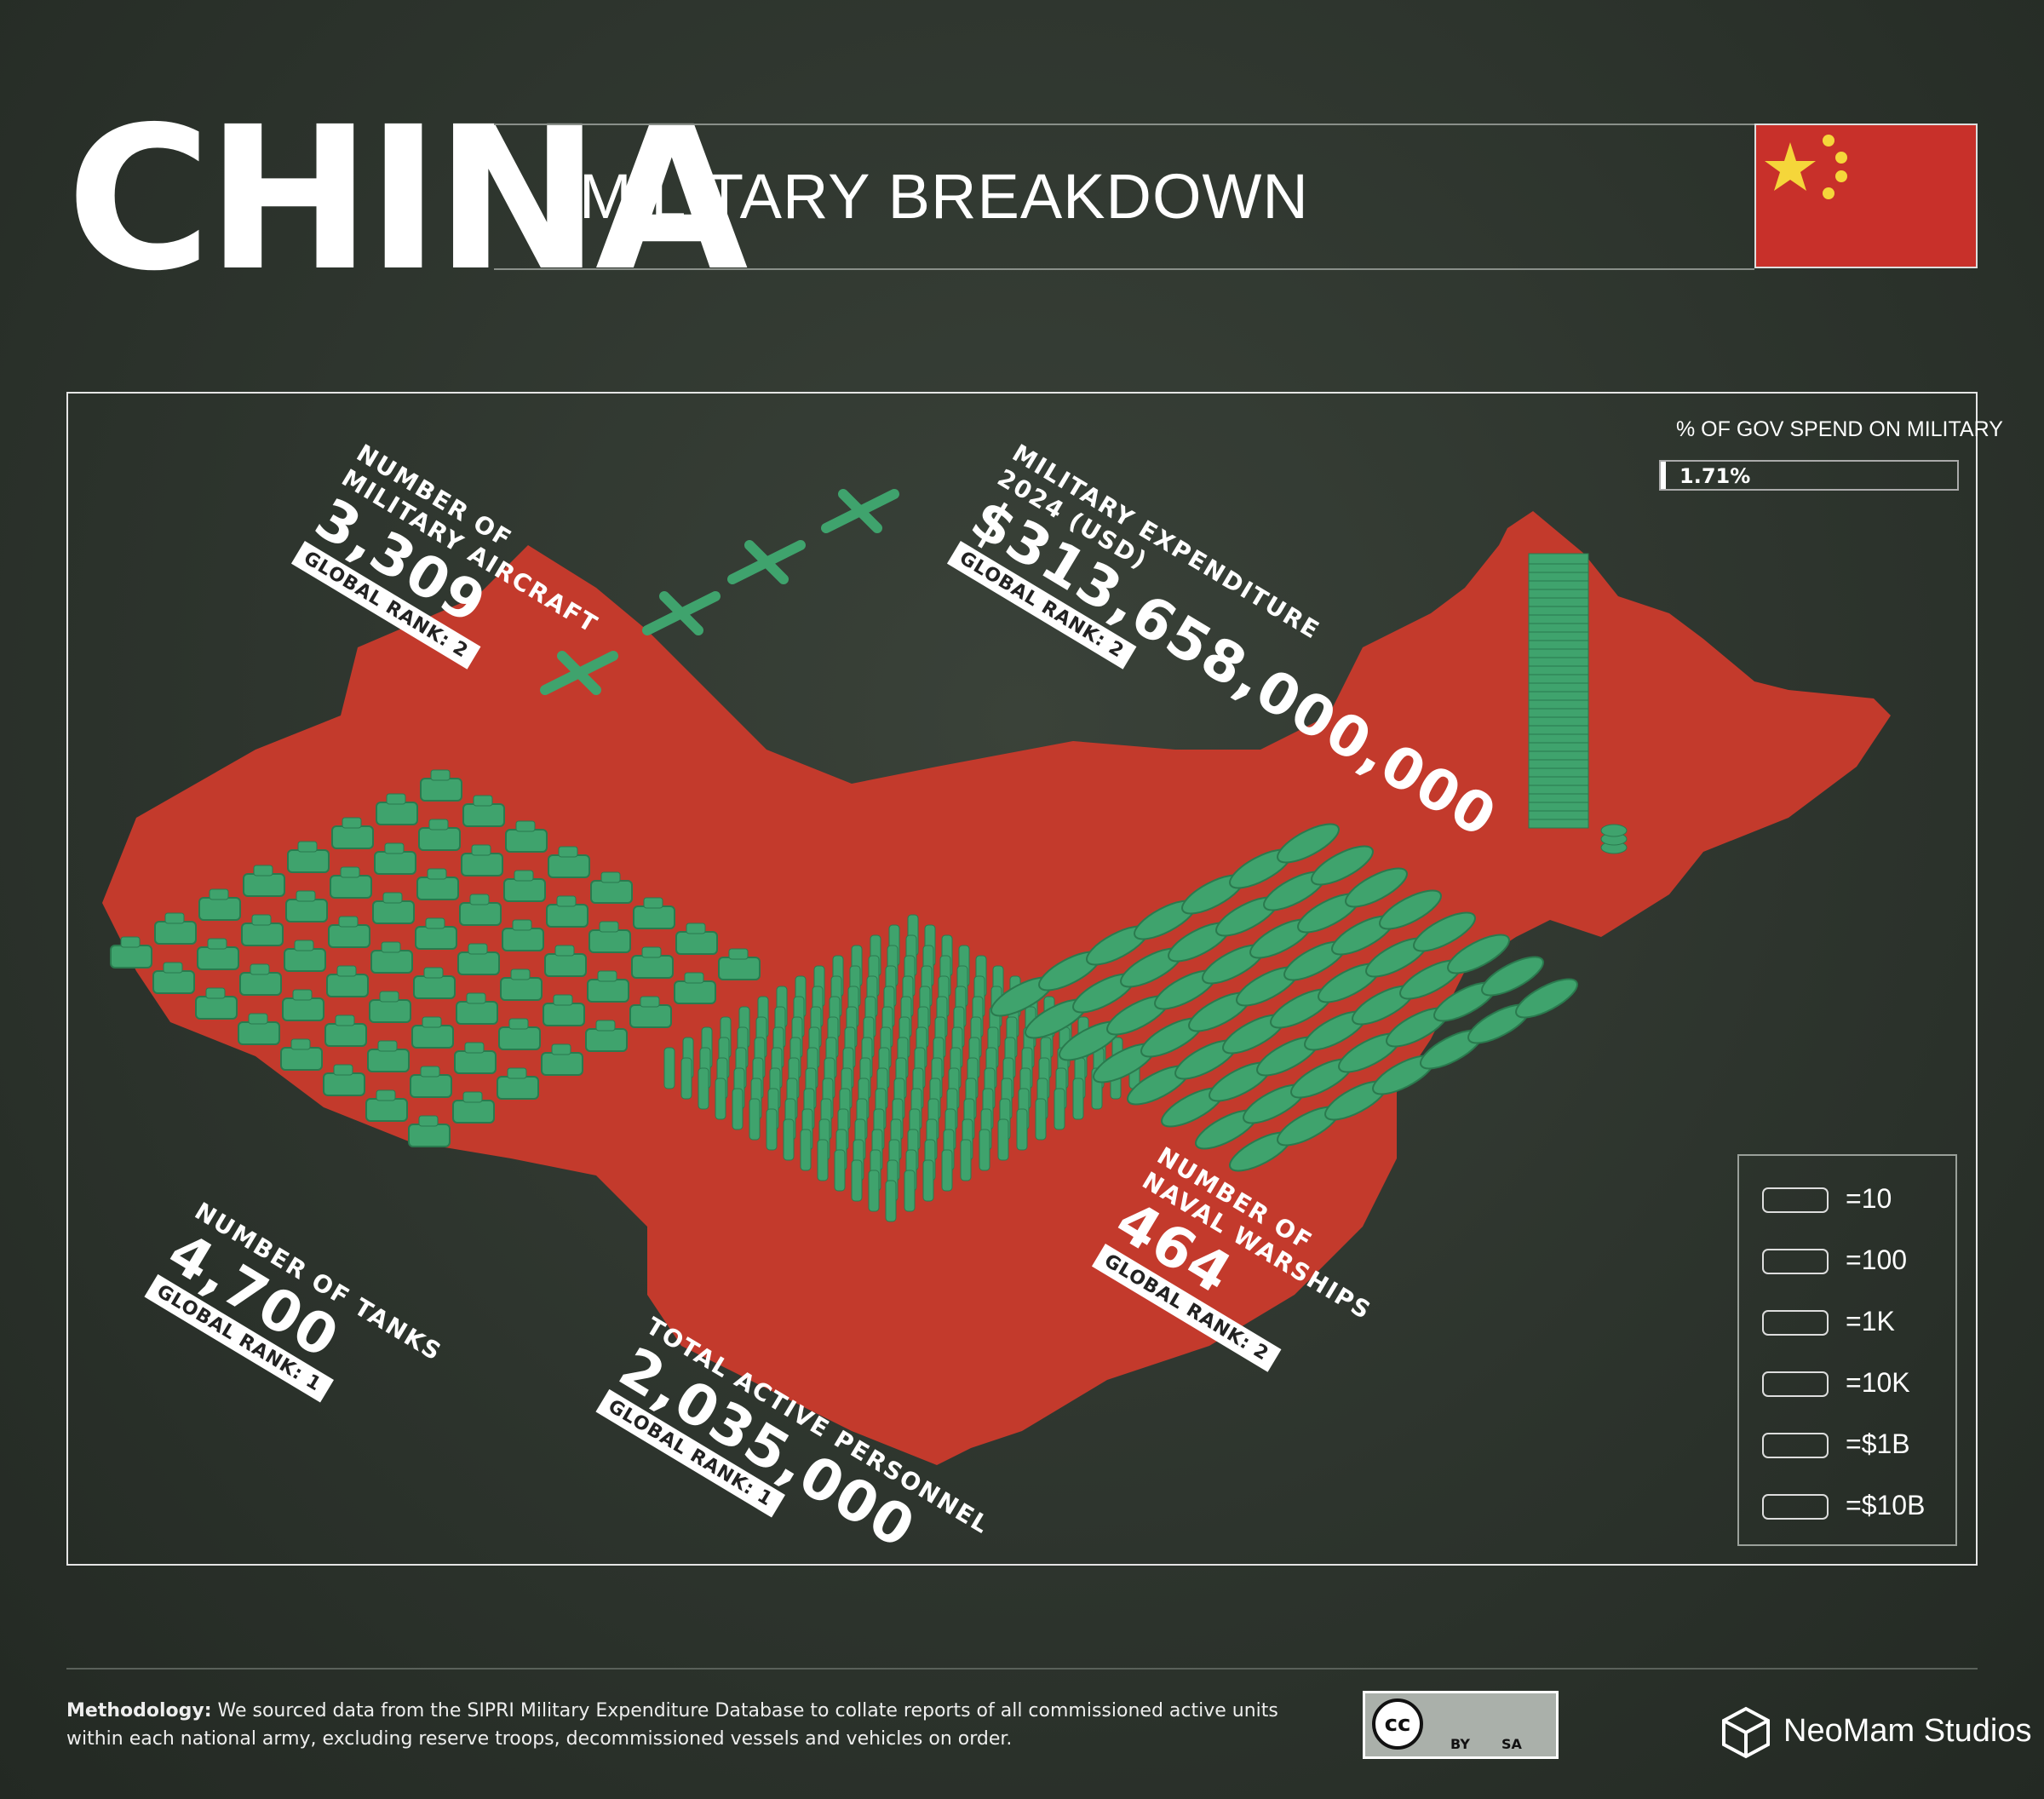 This screenshot has height=1799, width=2044. What do you see at coordinates (407, 199) in the screenshot?
I see `title: CHINA` at bounding box center [407, 199].